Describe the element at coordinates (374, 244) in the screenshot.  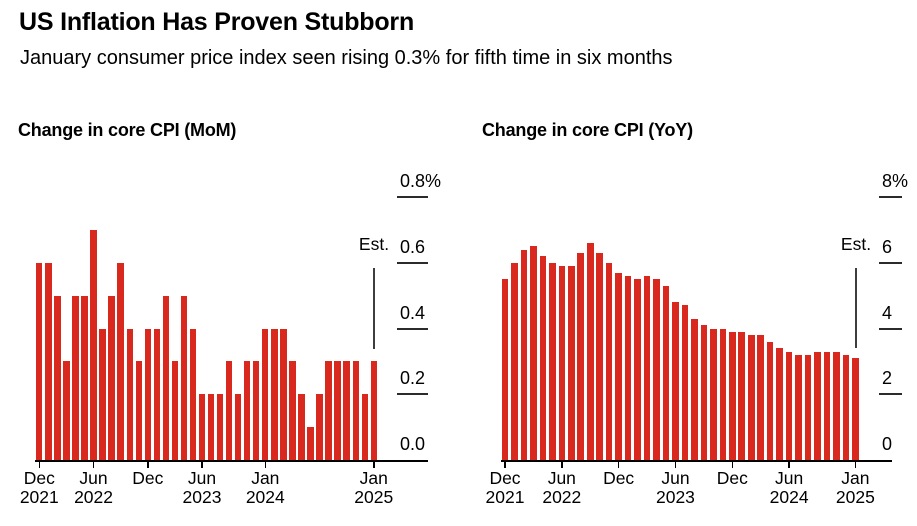
I see `mom-estimate-label: Est.` at that location.